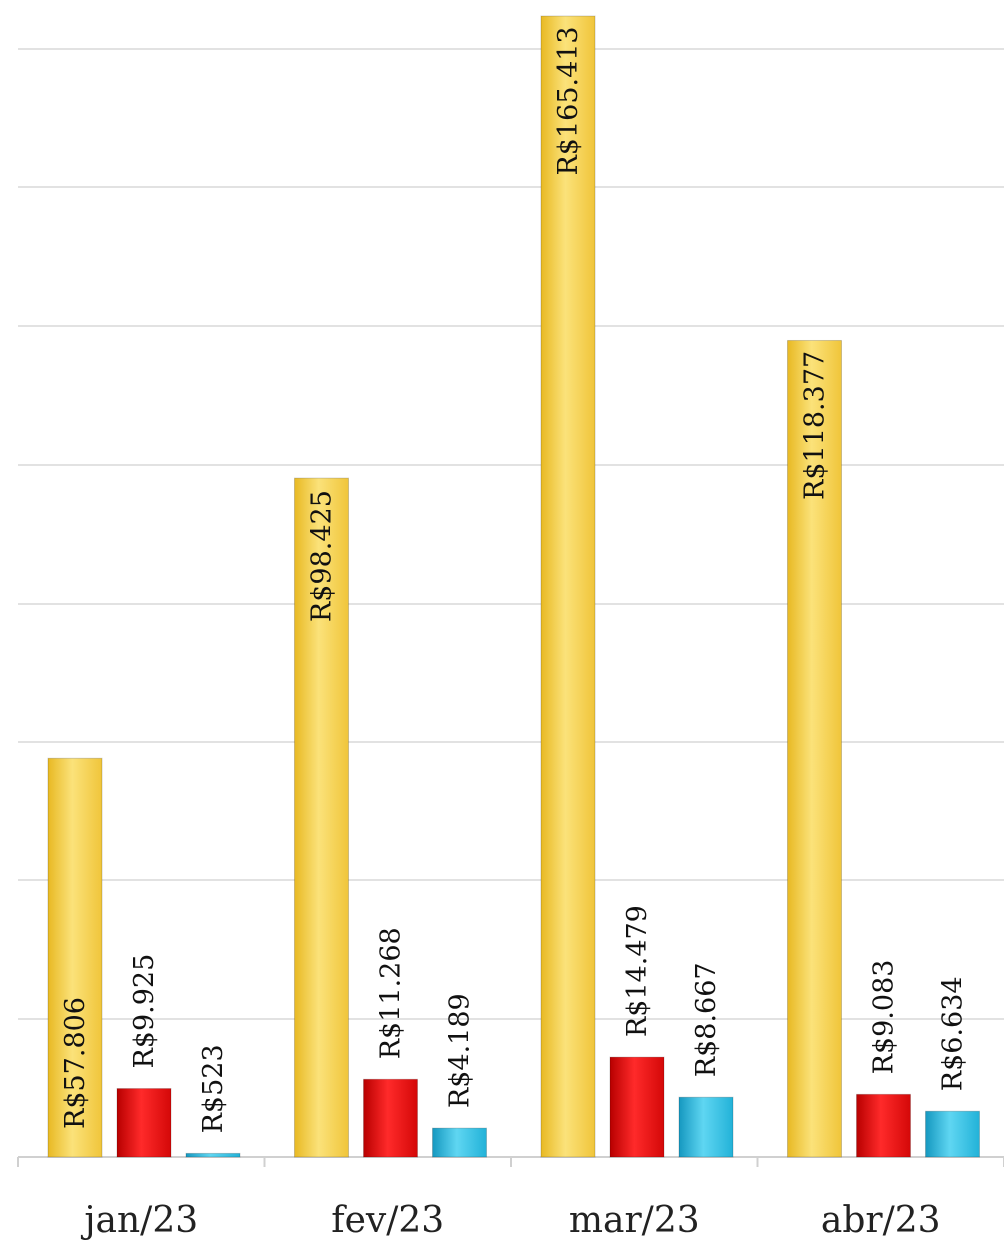 The image size is (1004, 1243). I want to click on data-label: R$4.189, so click(460, 1050).